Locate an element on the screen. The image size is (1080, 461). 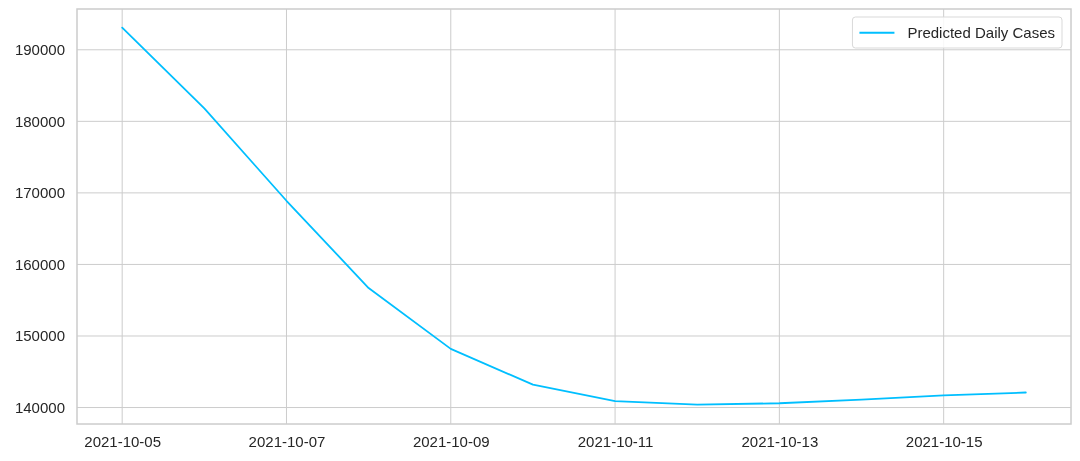
y-tick-label: 170000 is located at coordinates (39, 193).